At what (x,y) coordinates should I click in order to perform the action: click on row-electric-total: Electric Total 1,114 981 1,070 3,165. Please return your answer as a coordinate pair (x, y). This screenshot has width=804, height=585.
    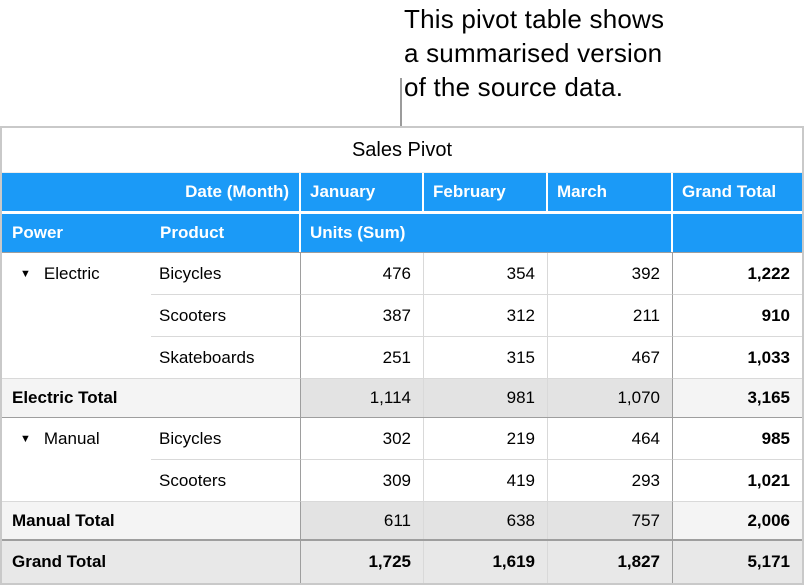
    Looking at the image, I should click on (402, 398).